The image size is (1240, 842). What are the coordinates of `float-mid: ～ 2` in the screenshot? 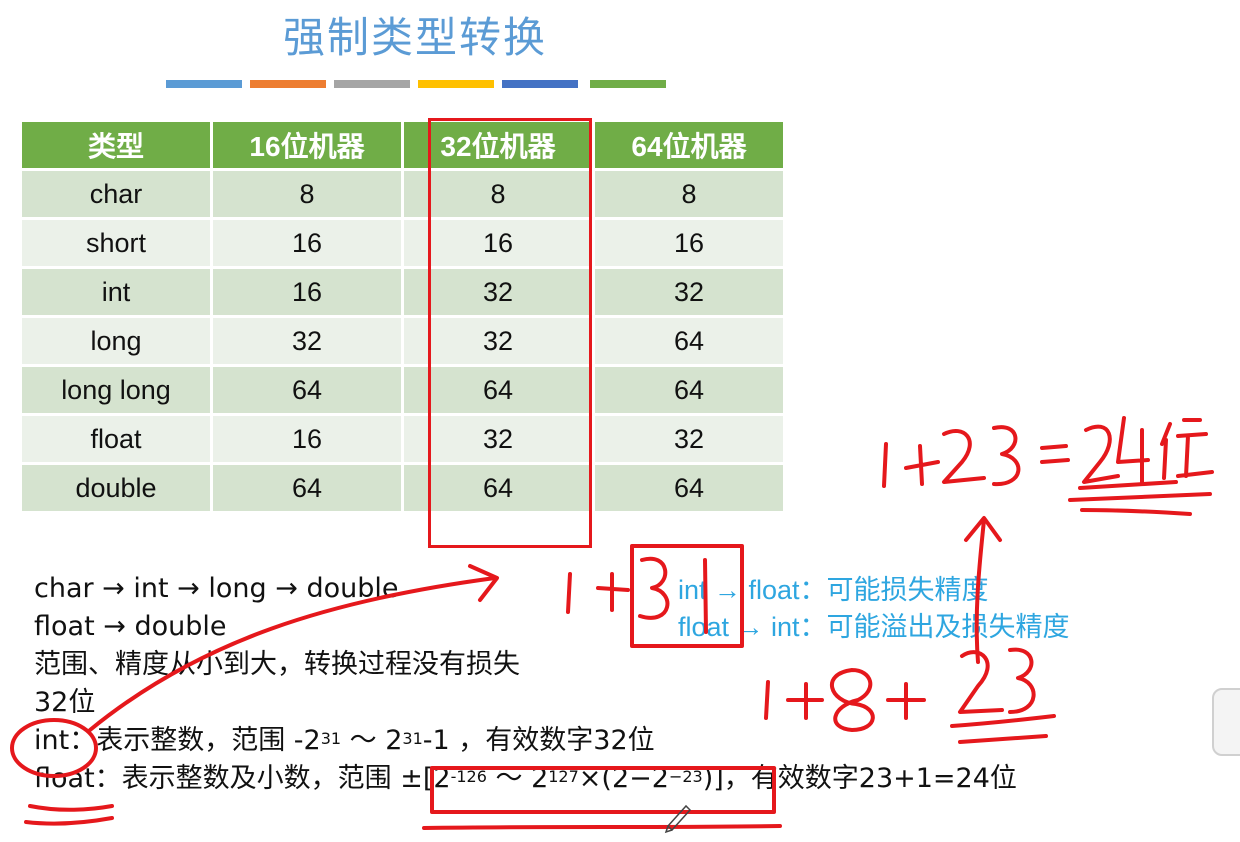 It's located at (517, 778).